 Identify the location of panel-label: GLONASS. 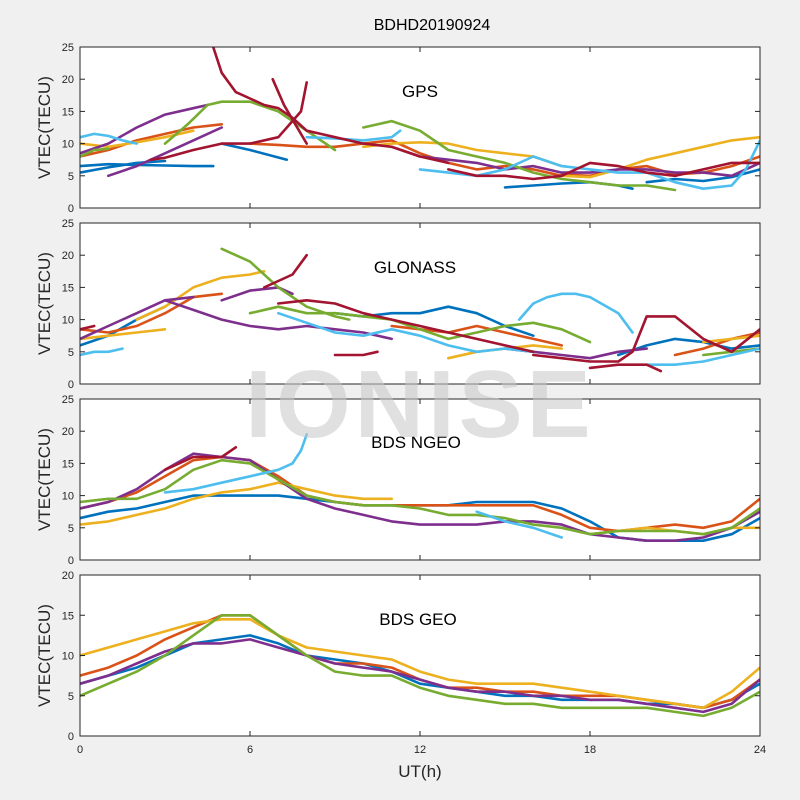
(415, 267).